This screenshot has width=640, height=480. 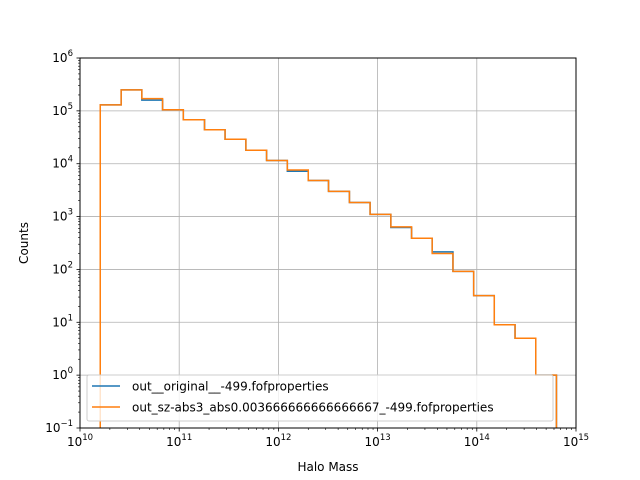 I want to click on y-tick-label: 10⁻¹, so click(x=59, y=427).